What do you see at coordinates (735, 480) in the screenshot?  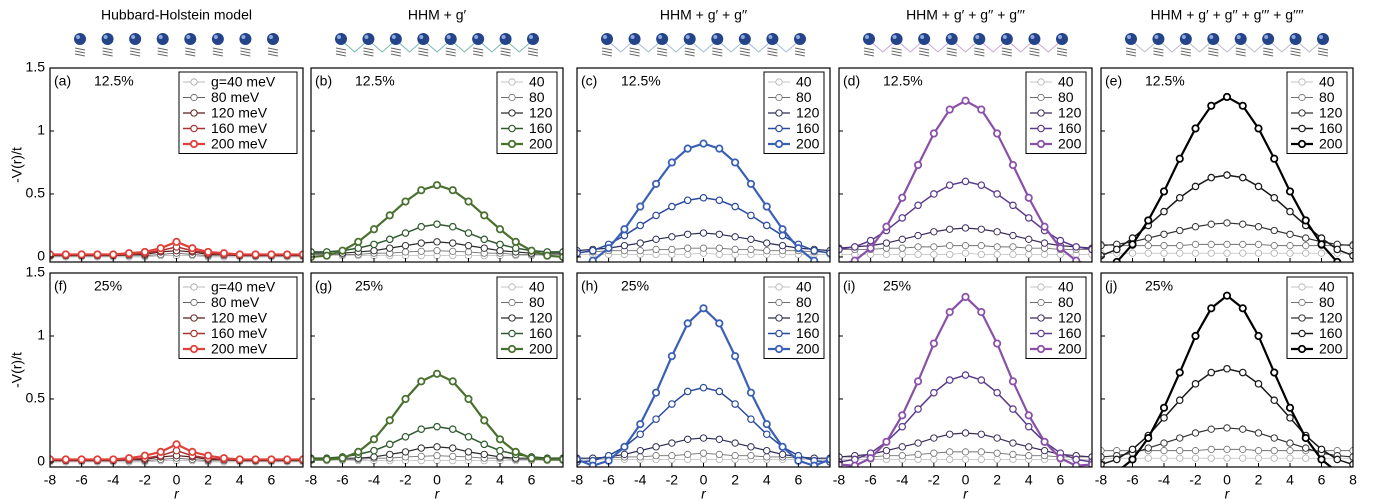 I see `x-tick-label: 2` at bounding box center [735, 480].